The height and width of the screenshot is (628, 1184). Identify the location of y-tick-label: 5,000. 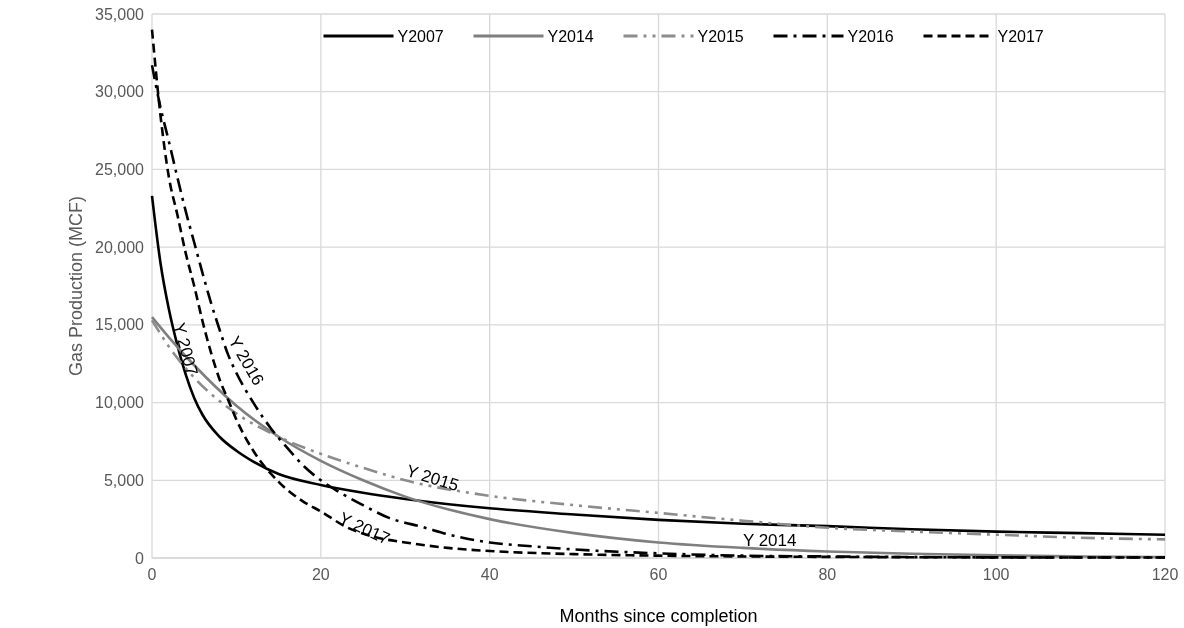
(124, 480).